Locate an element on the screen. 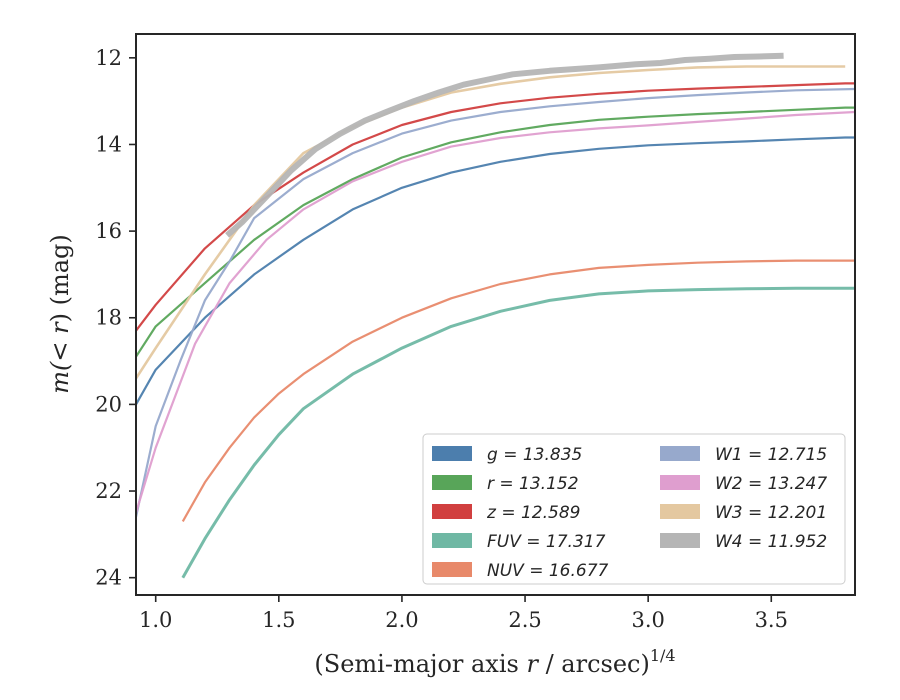  y-tick-label: 16 is located at coordinates (108, 231).